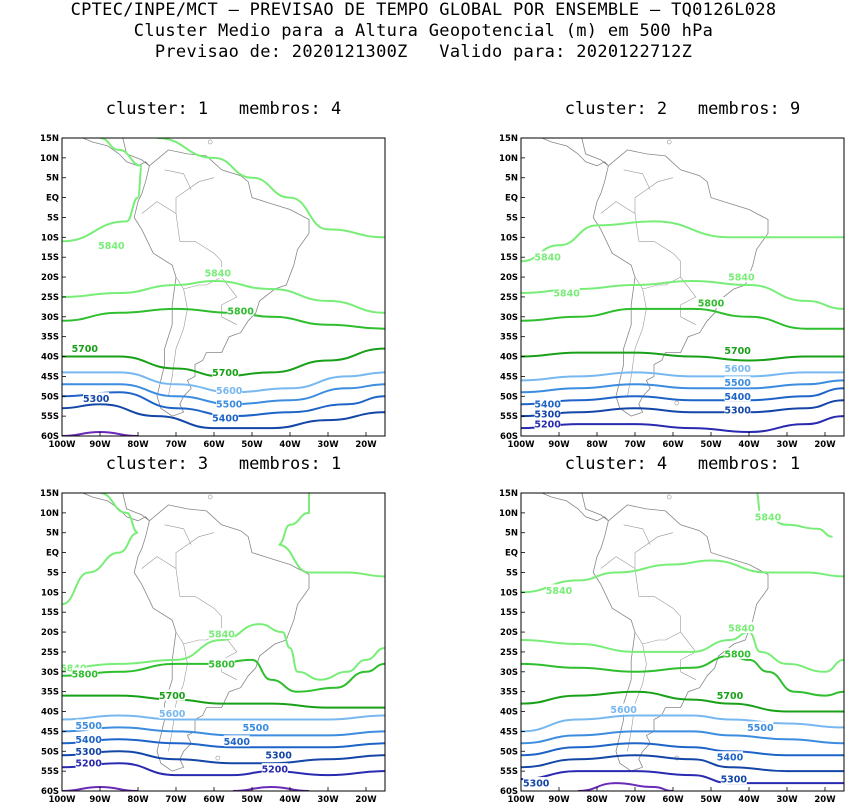 This screenshot has width=847, height=805. Describe the element at coordinates (512, 218) in the screenshot. I see `lat-tick-label: 5S` at that location.